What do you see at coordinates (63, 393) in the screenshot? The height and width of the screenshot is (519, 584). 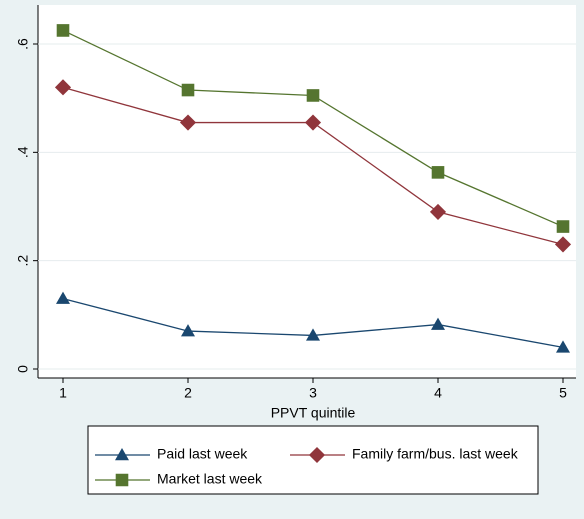 I see `x-tick-label: 1` at bounding box center [63, 393].